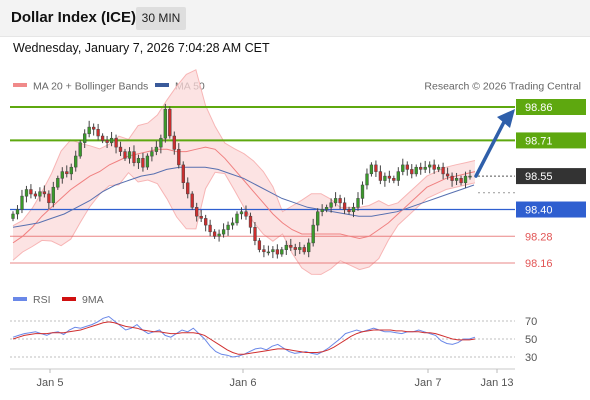  What do you see at coordinates (161, 18) in the screenshot?
I see `timeframe-badge: 30 MIN` at bounding box center [161, 18].